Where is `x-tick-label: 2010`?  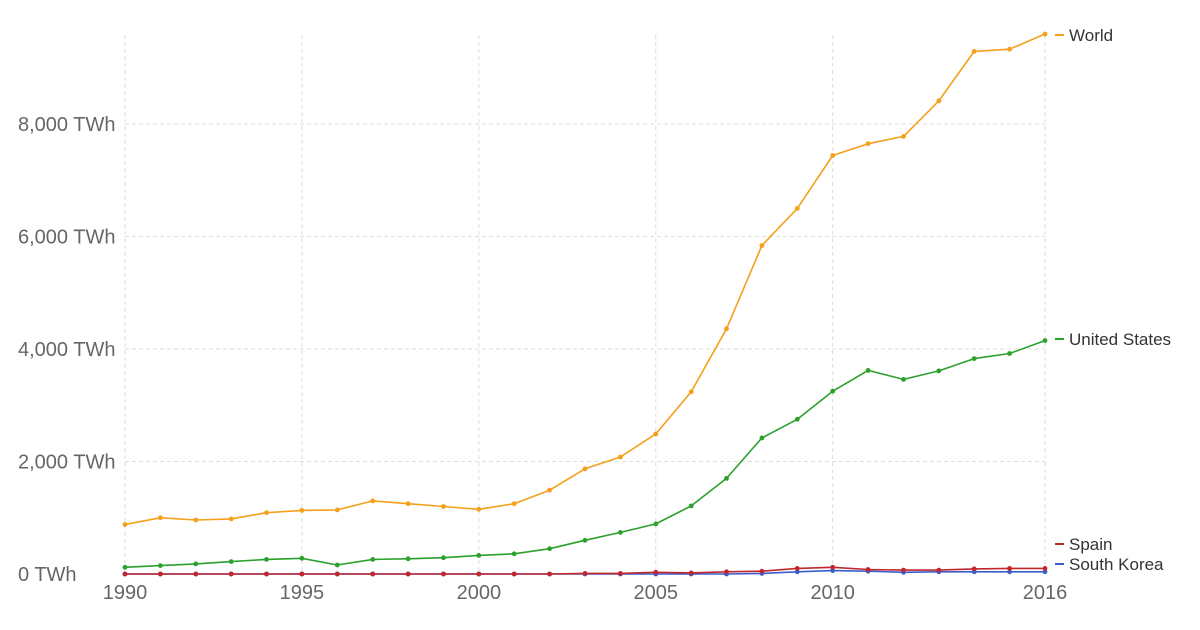 x-tick-label: 2010 is located at coordinates (832, 593).